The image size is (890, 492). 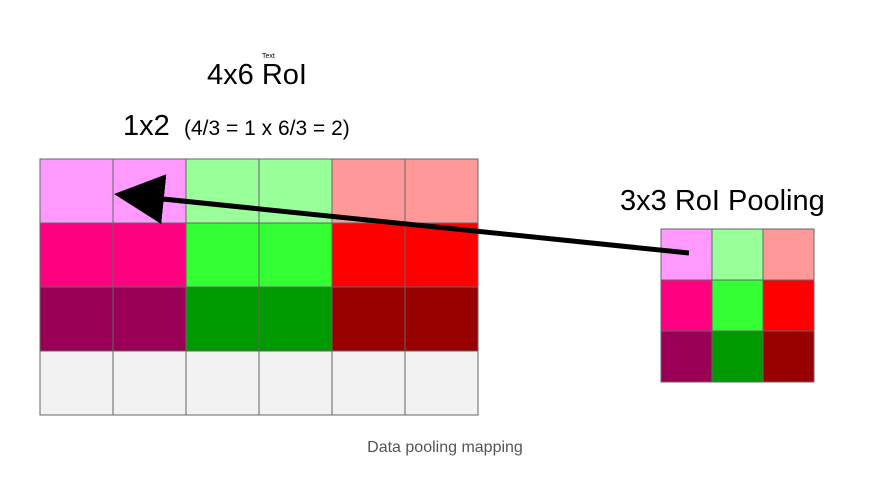 I want to click on pool-grid, so click(x=737, y=305).